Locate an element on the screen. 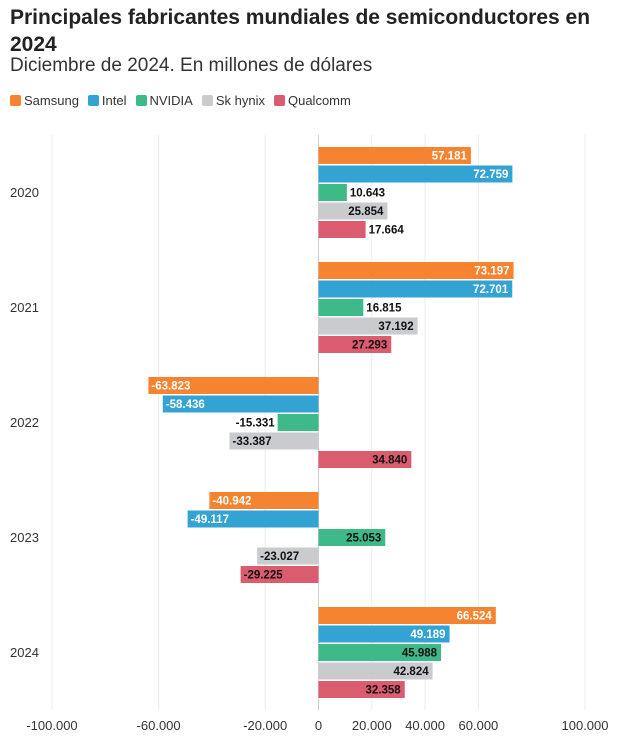 The image size is (628, 742). data-label: -49.117 is located at coordinates (210, 520).